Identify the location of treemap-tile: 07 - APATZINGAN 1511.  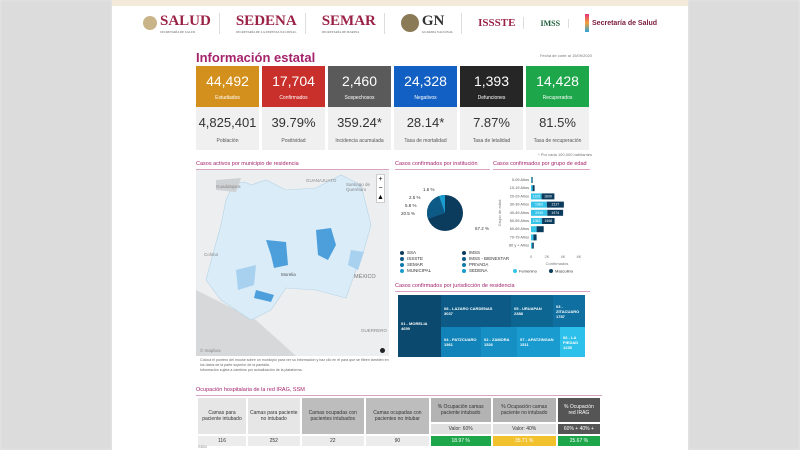
(538, 342).